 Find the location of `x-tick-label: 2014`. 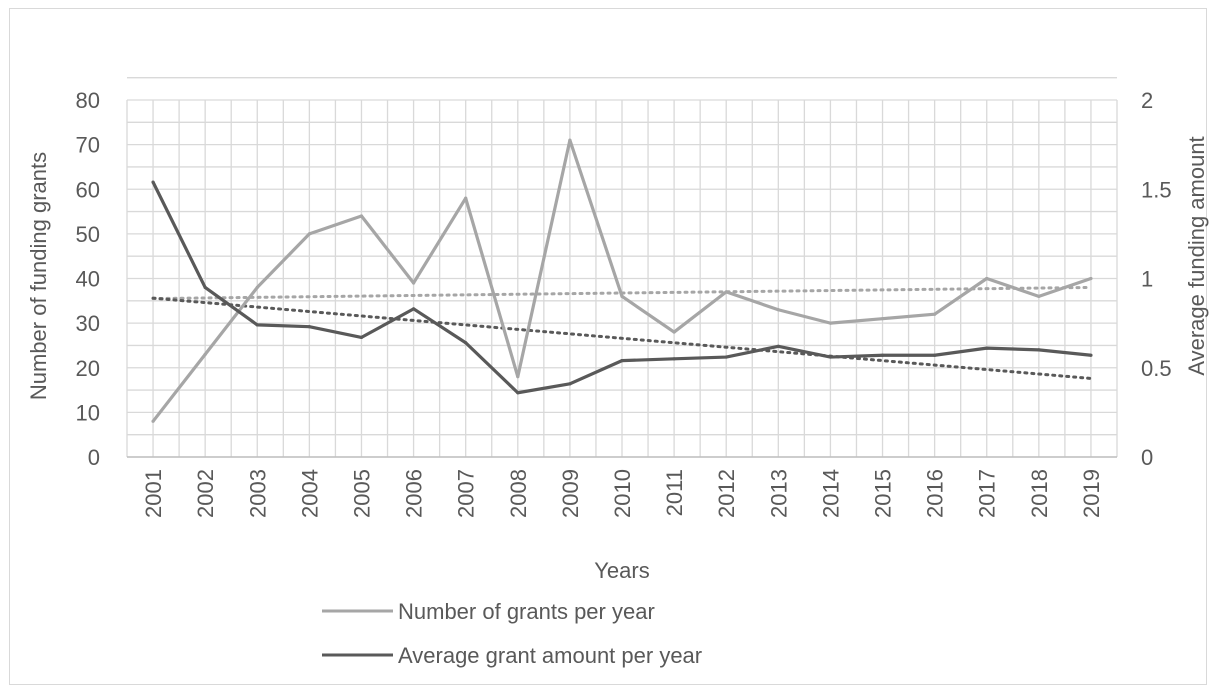

x-tick-label: 2014 is located at coordinates (830, 493).